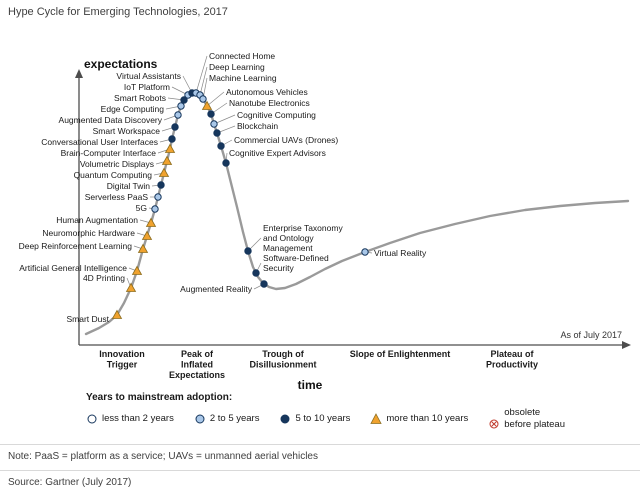 The width and height of the screenshot is (640, 495). Describe the element at coordinates (203, 99) in the screenshot. I see `tech-marker-machine-learning` at that location.